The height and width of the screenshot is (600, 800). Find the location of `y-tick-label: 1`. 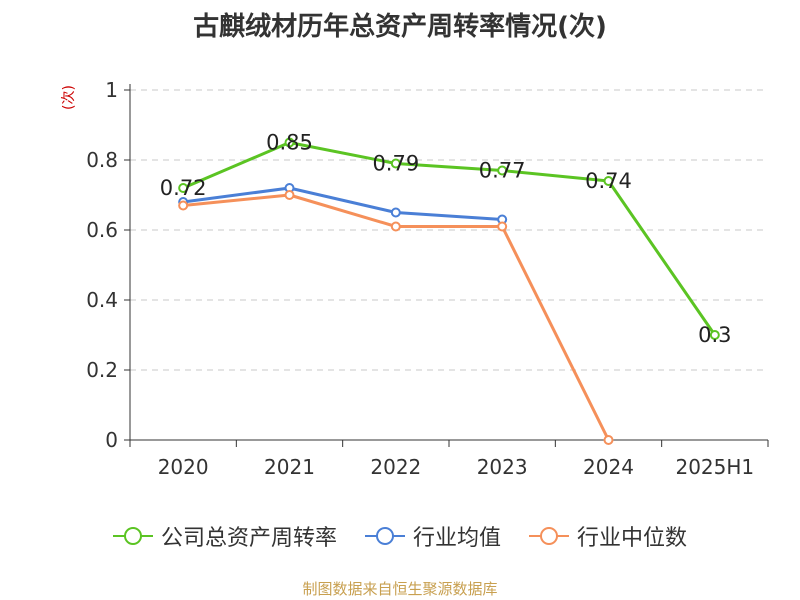

y-tick-label: 1 is located at coordinates (111, 90).